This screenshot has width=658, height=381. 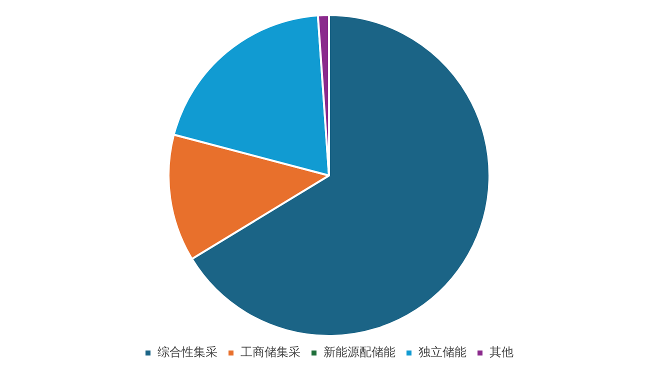 What do you see at coordinates (360, 352) in the screenshot?
I see `legend-label: 新能源配储能` at bounding box center [360, 352].